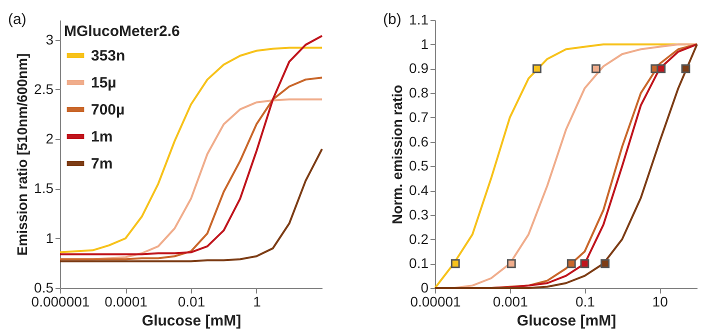  I want to click on legend-label: 1m, so click(102, 137).